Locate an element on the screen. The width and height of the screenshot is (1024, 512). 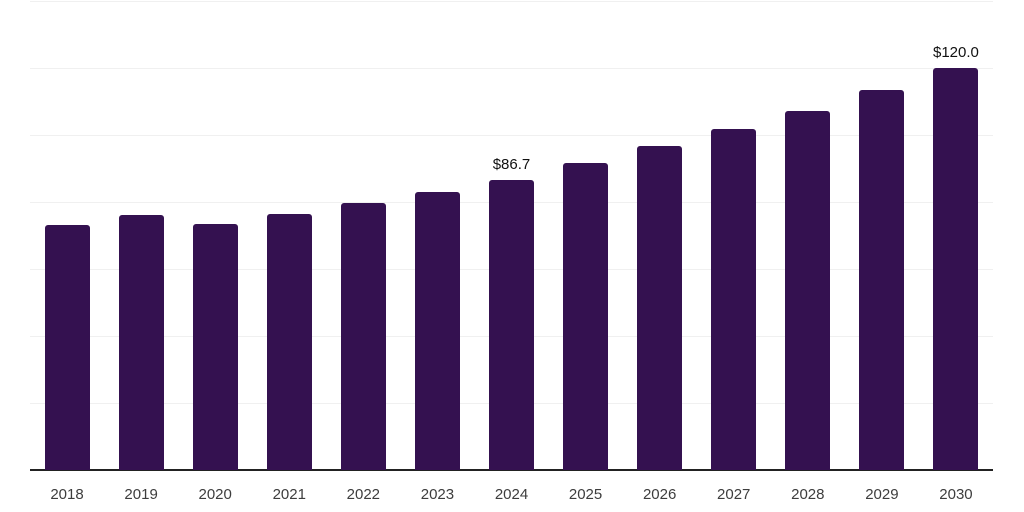
bar-2028 is located at coordinates (808, 290).